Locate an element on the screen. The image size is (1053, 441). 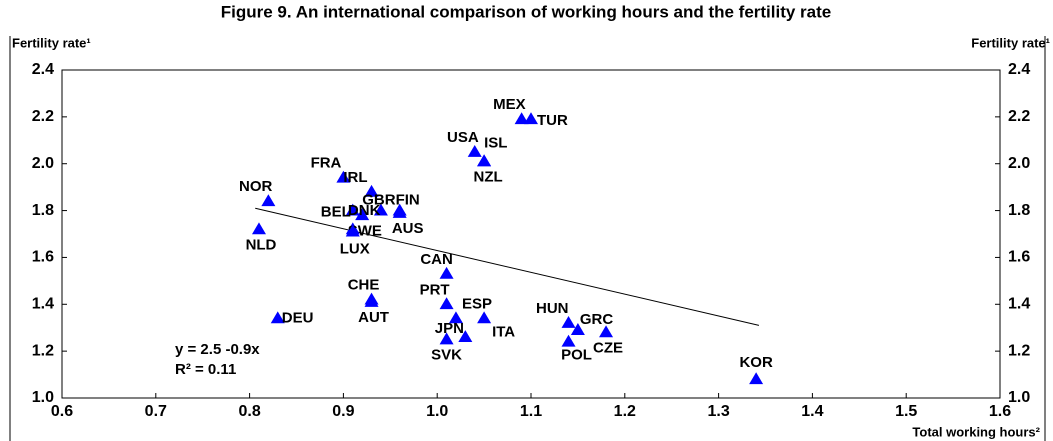
y2-tick-label: 1.4 is located at coordinates (1019, 304).